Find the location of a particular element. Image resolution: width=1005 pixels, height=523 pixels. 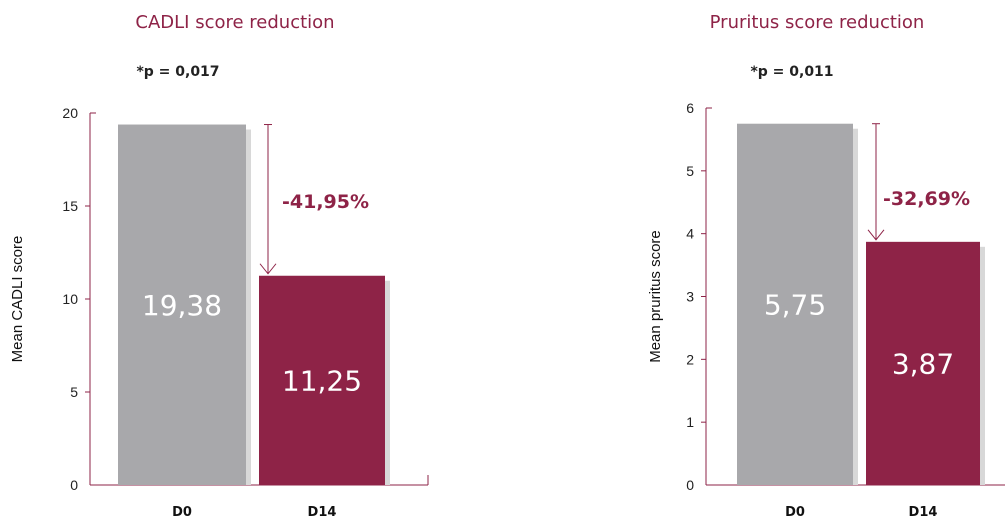

y-tick-label: 1 is located at coordinates (690, 422).